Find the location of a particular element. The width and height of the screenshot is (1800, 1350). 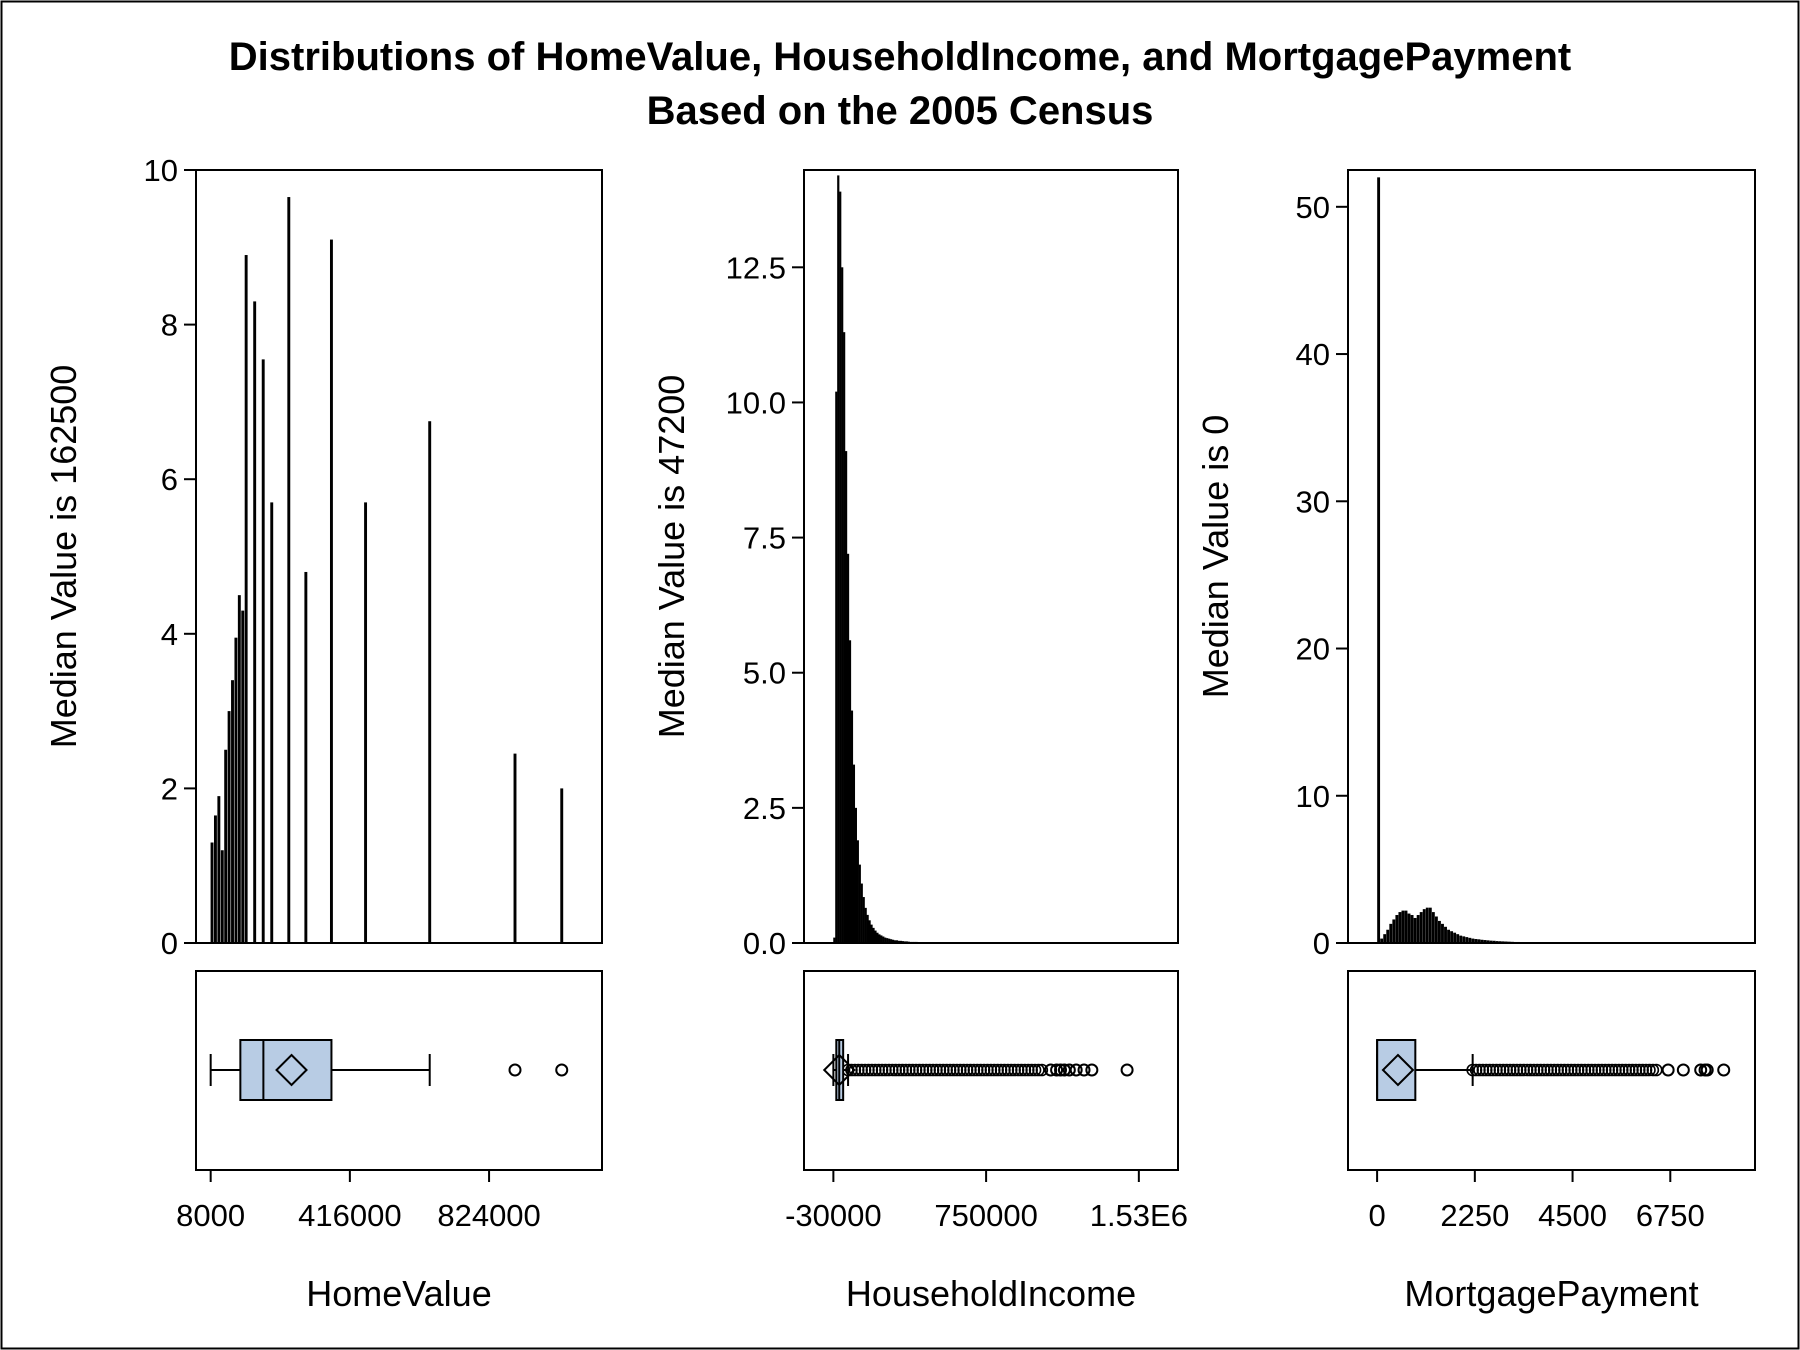

x-tick-label: 2250 is located at coordinates (1474, 1215).